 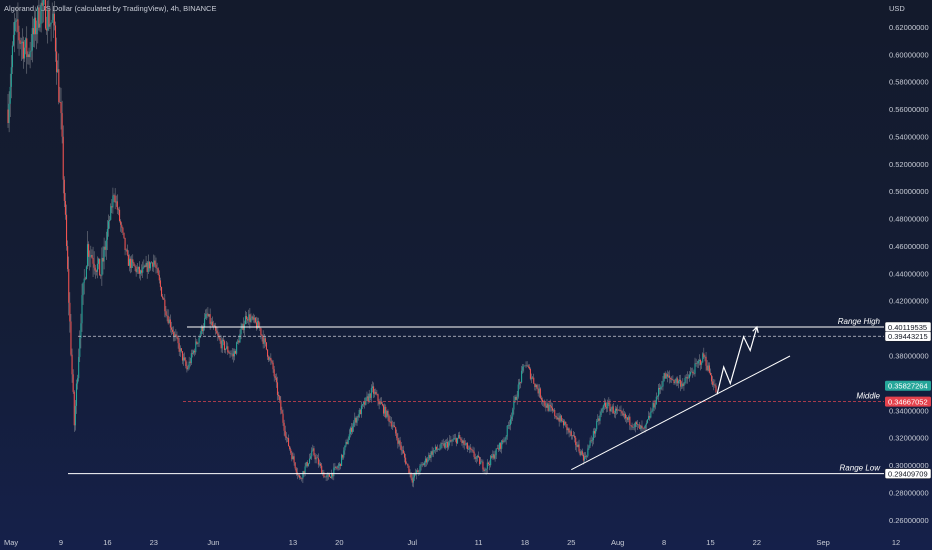 I want to click on x-tick-label: 18, so click(x=525, y=542).